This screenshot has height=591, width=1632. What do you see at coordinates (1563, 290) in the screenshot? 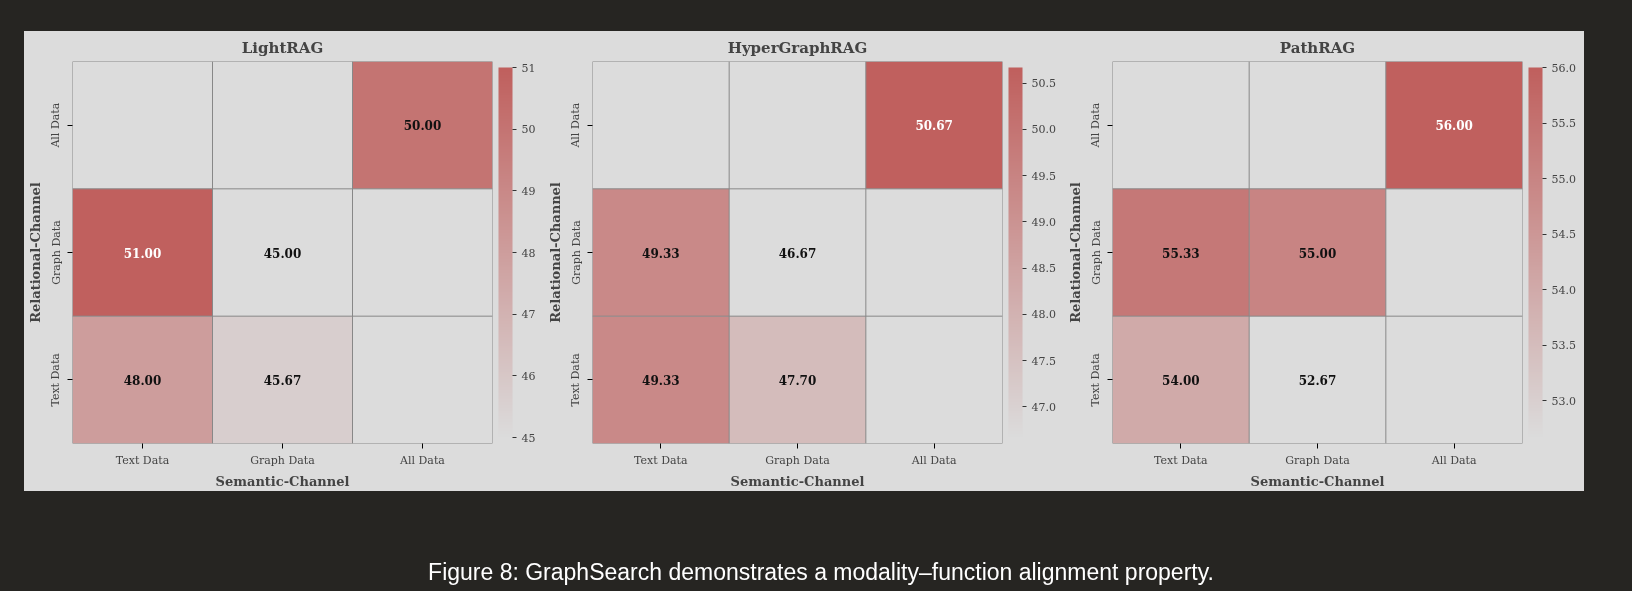
I see `color-bar-label: 54.0` at bounding box center [1563, 290].